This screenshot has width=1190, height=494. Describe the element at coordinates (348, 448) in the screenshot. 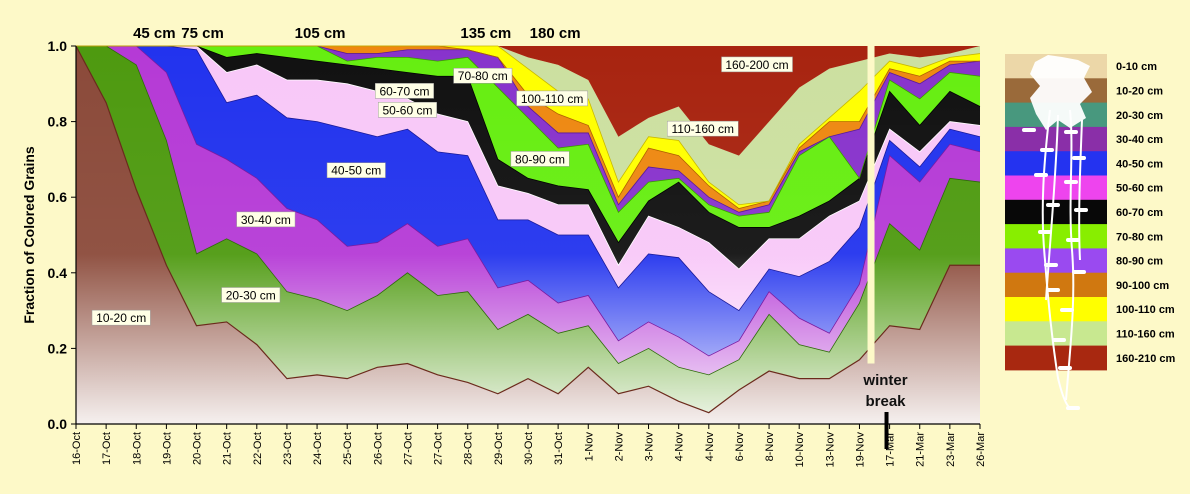

I see `x-tick-label: 25-Oct` at that location.